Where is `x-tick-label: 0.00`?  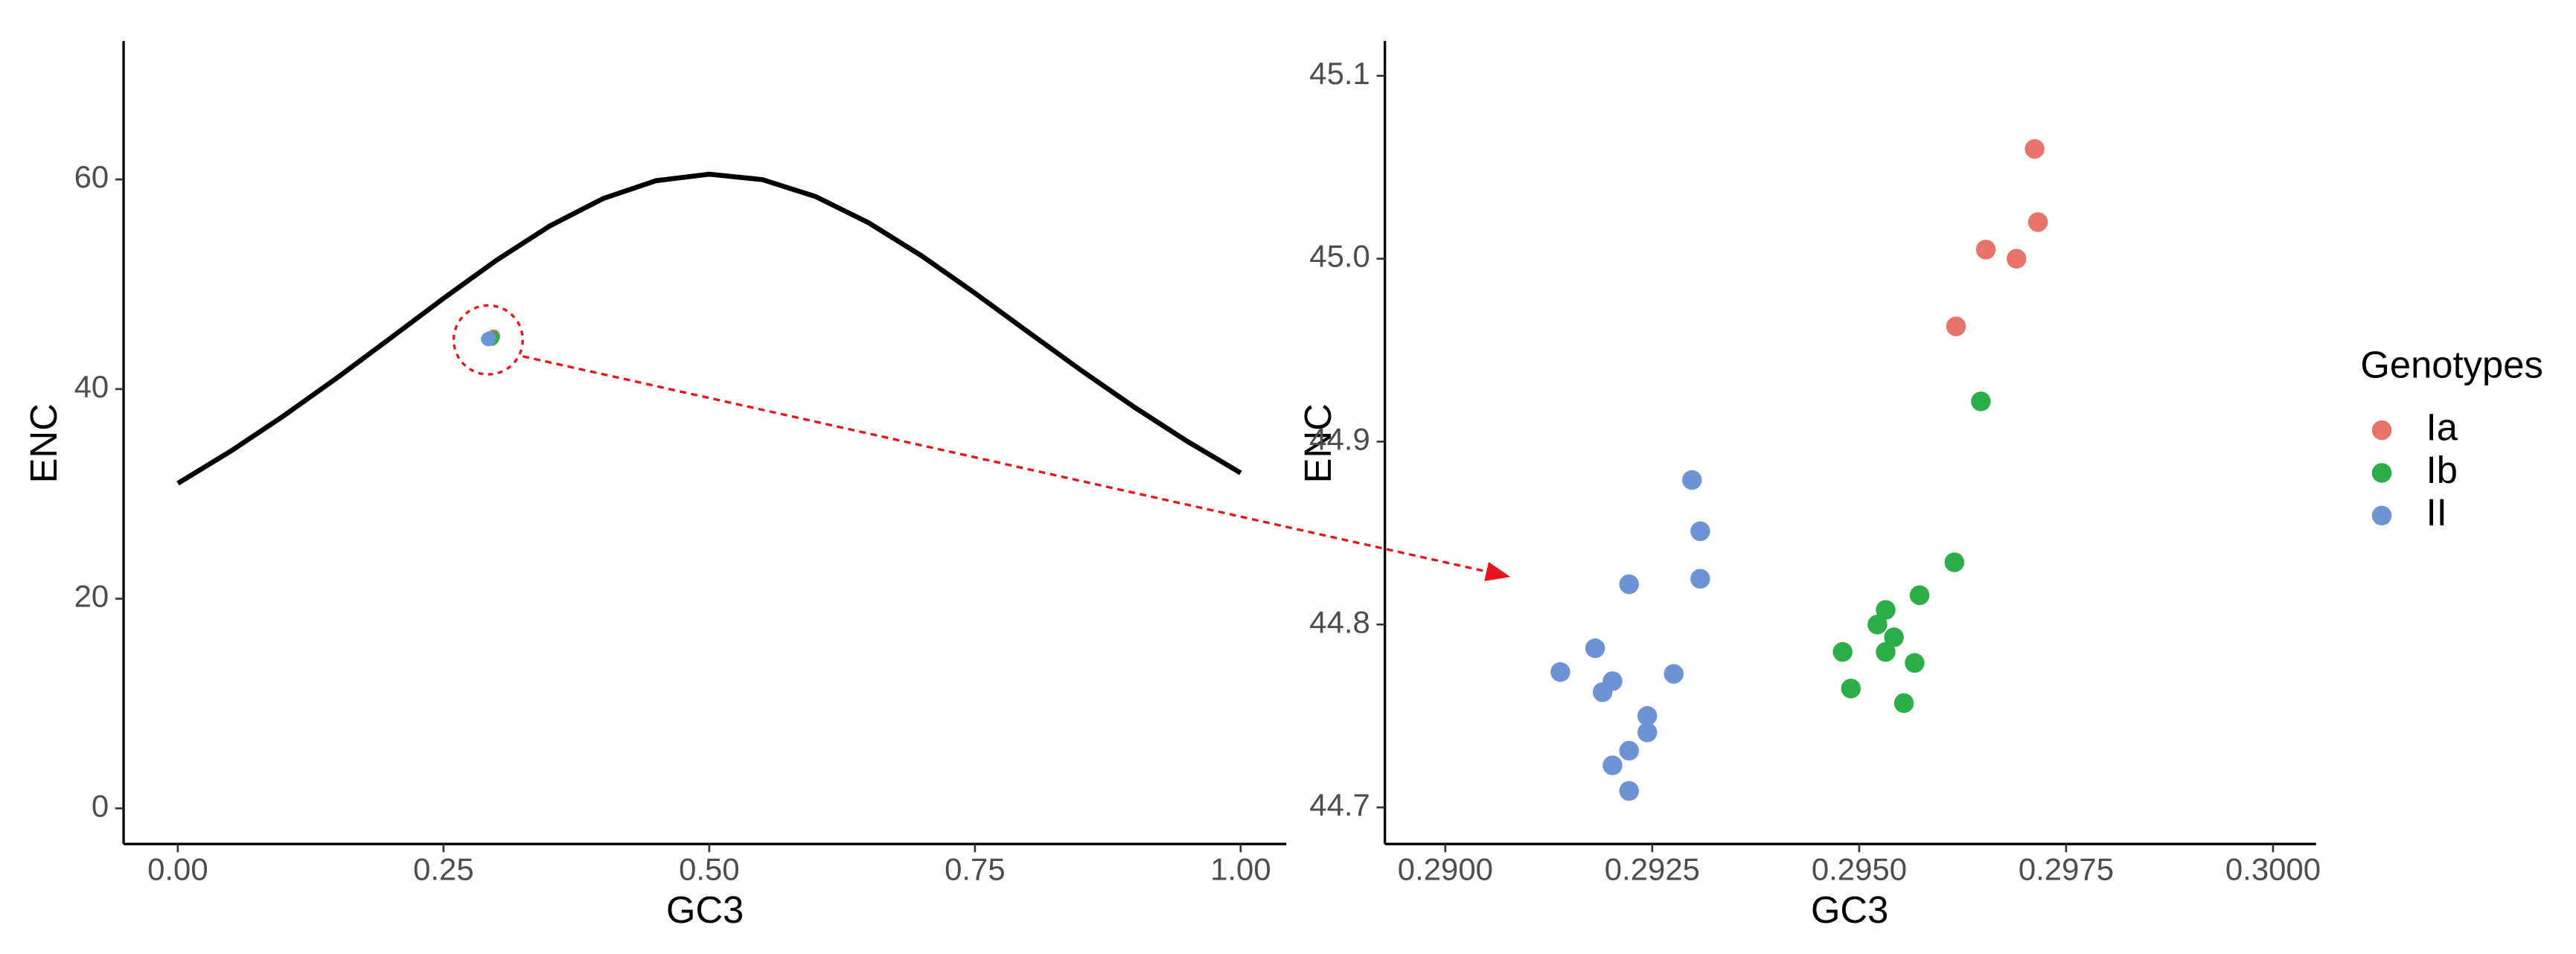 x-tick-label: 0.00 is located at coordinates (178, 869).